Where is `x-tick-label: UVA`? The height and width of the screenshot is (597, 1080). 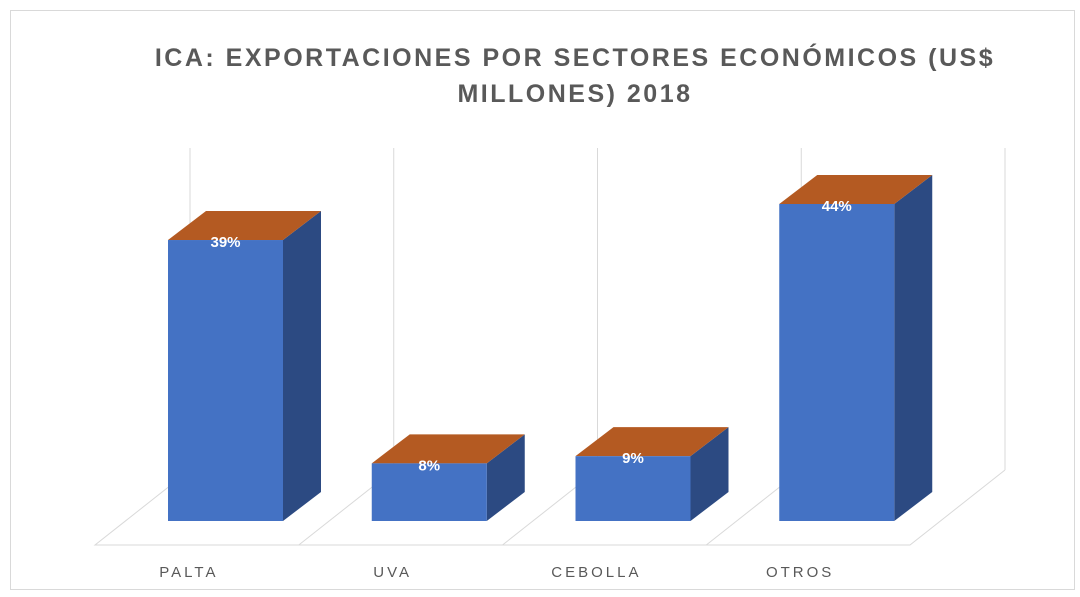
x-tick-label: UVA is located at coordinates (392, 572).